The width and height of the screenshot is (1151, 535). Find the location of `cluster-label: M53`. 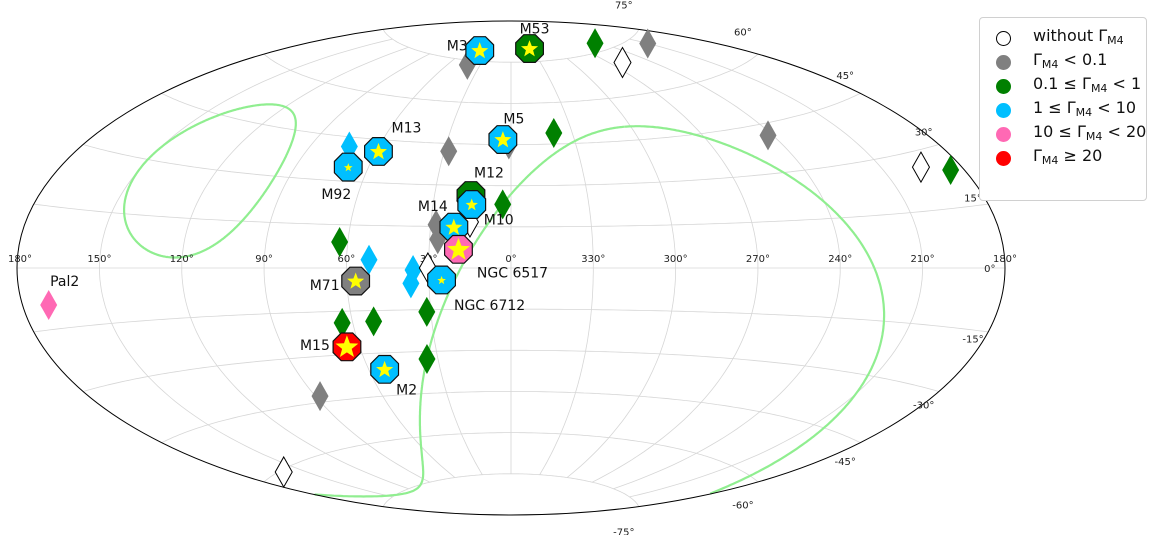

cluster-label: M53 is located at coordinates (535, 30).